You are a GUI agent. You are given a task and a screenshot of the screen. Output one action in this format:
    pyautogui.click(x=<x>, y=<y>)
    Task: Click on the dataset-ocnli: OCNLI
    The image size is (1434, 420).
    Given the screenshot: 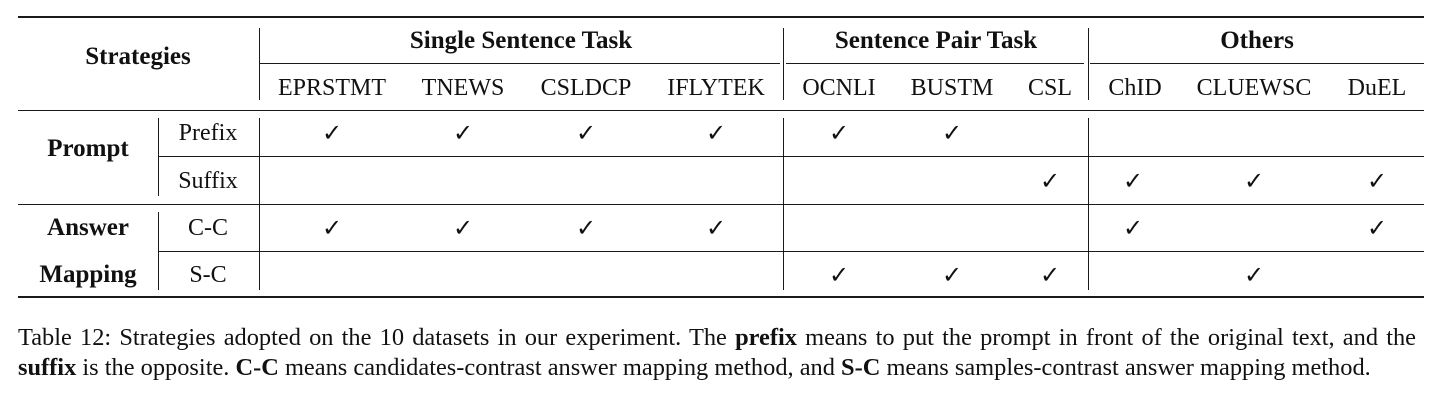 What is the action you would take?
    pyautogui.click(x=839, y=88)
    